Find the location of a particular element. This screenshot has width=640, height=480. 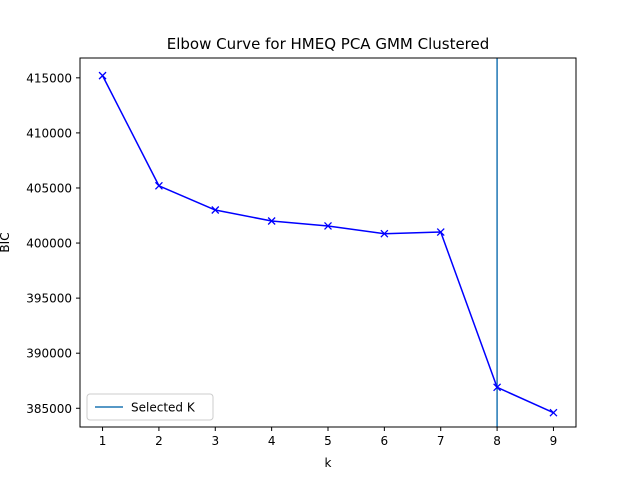

x-axis-label: k is located at coordinates (328, 463).